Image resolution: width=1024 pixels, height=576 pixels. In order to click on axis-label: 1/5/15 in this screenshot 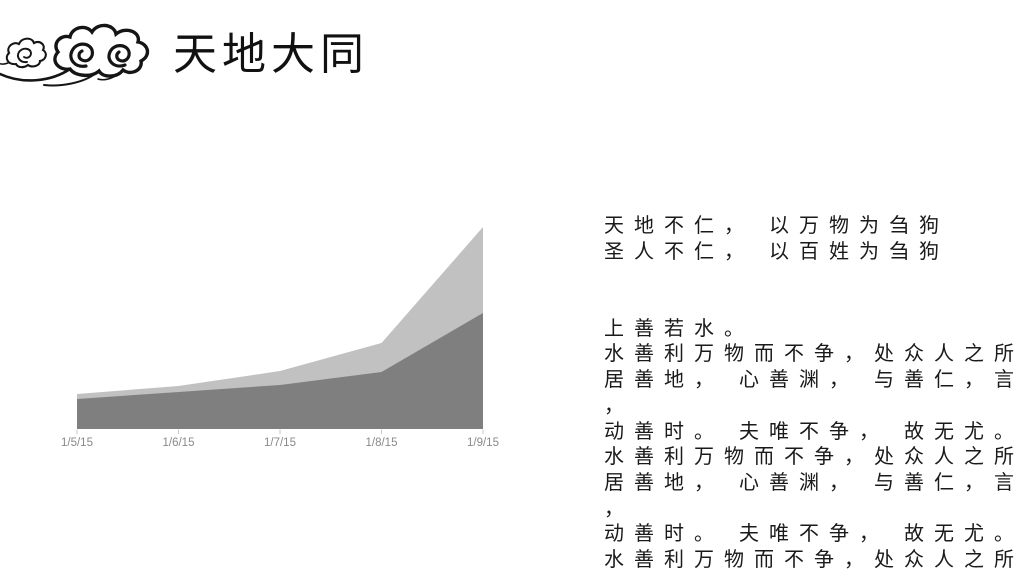, I will do `click(77, 443)`.